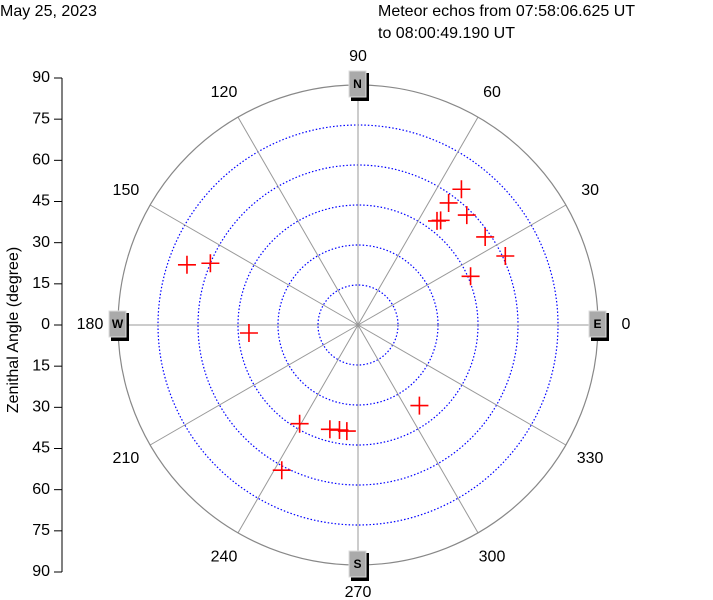 This screenshot has width=713, height=600. What do you see at coordinates (590, 458) in the screenshot?
I see `theta-tick-label: 330` at bounding box center [590, 458].